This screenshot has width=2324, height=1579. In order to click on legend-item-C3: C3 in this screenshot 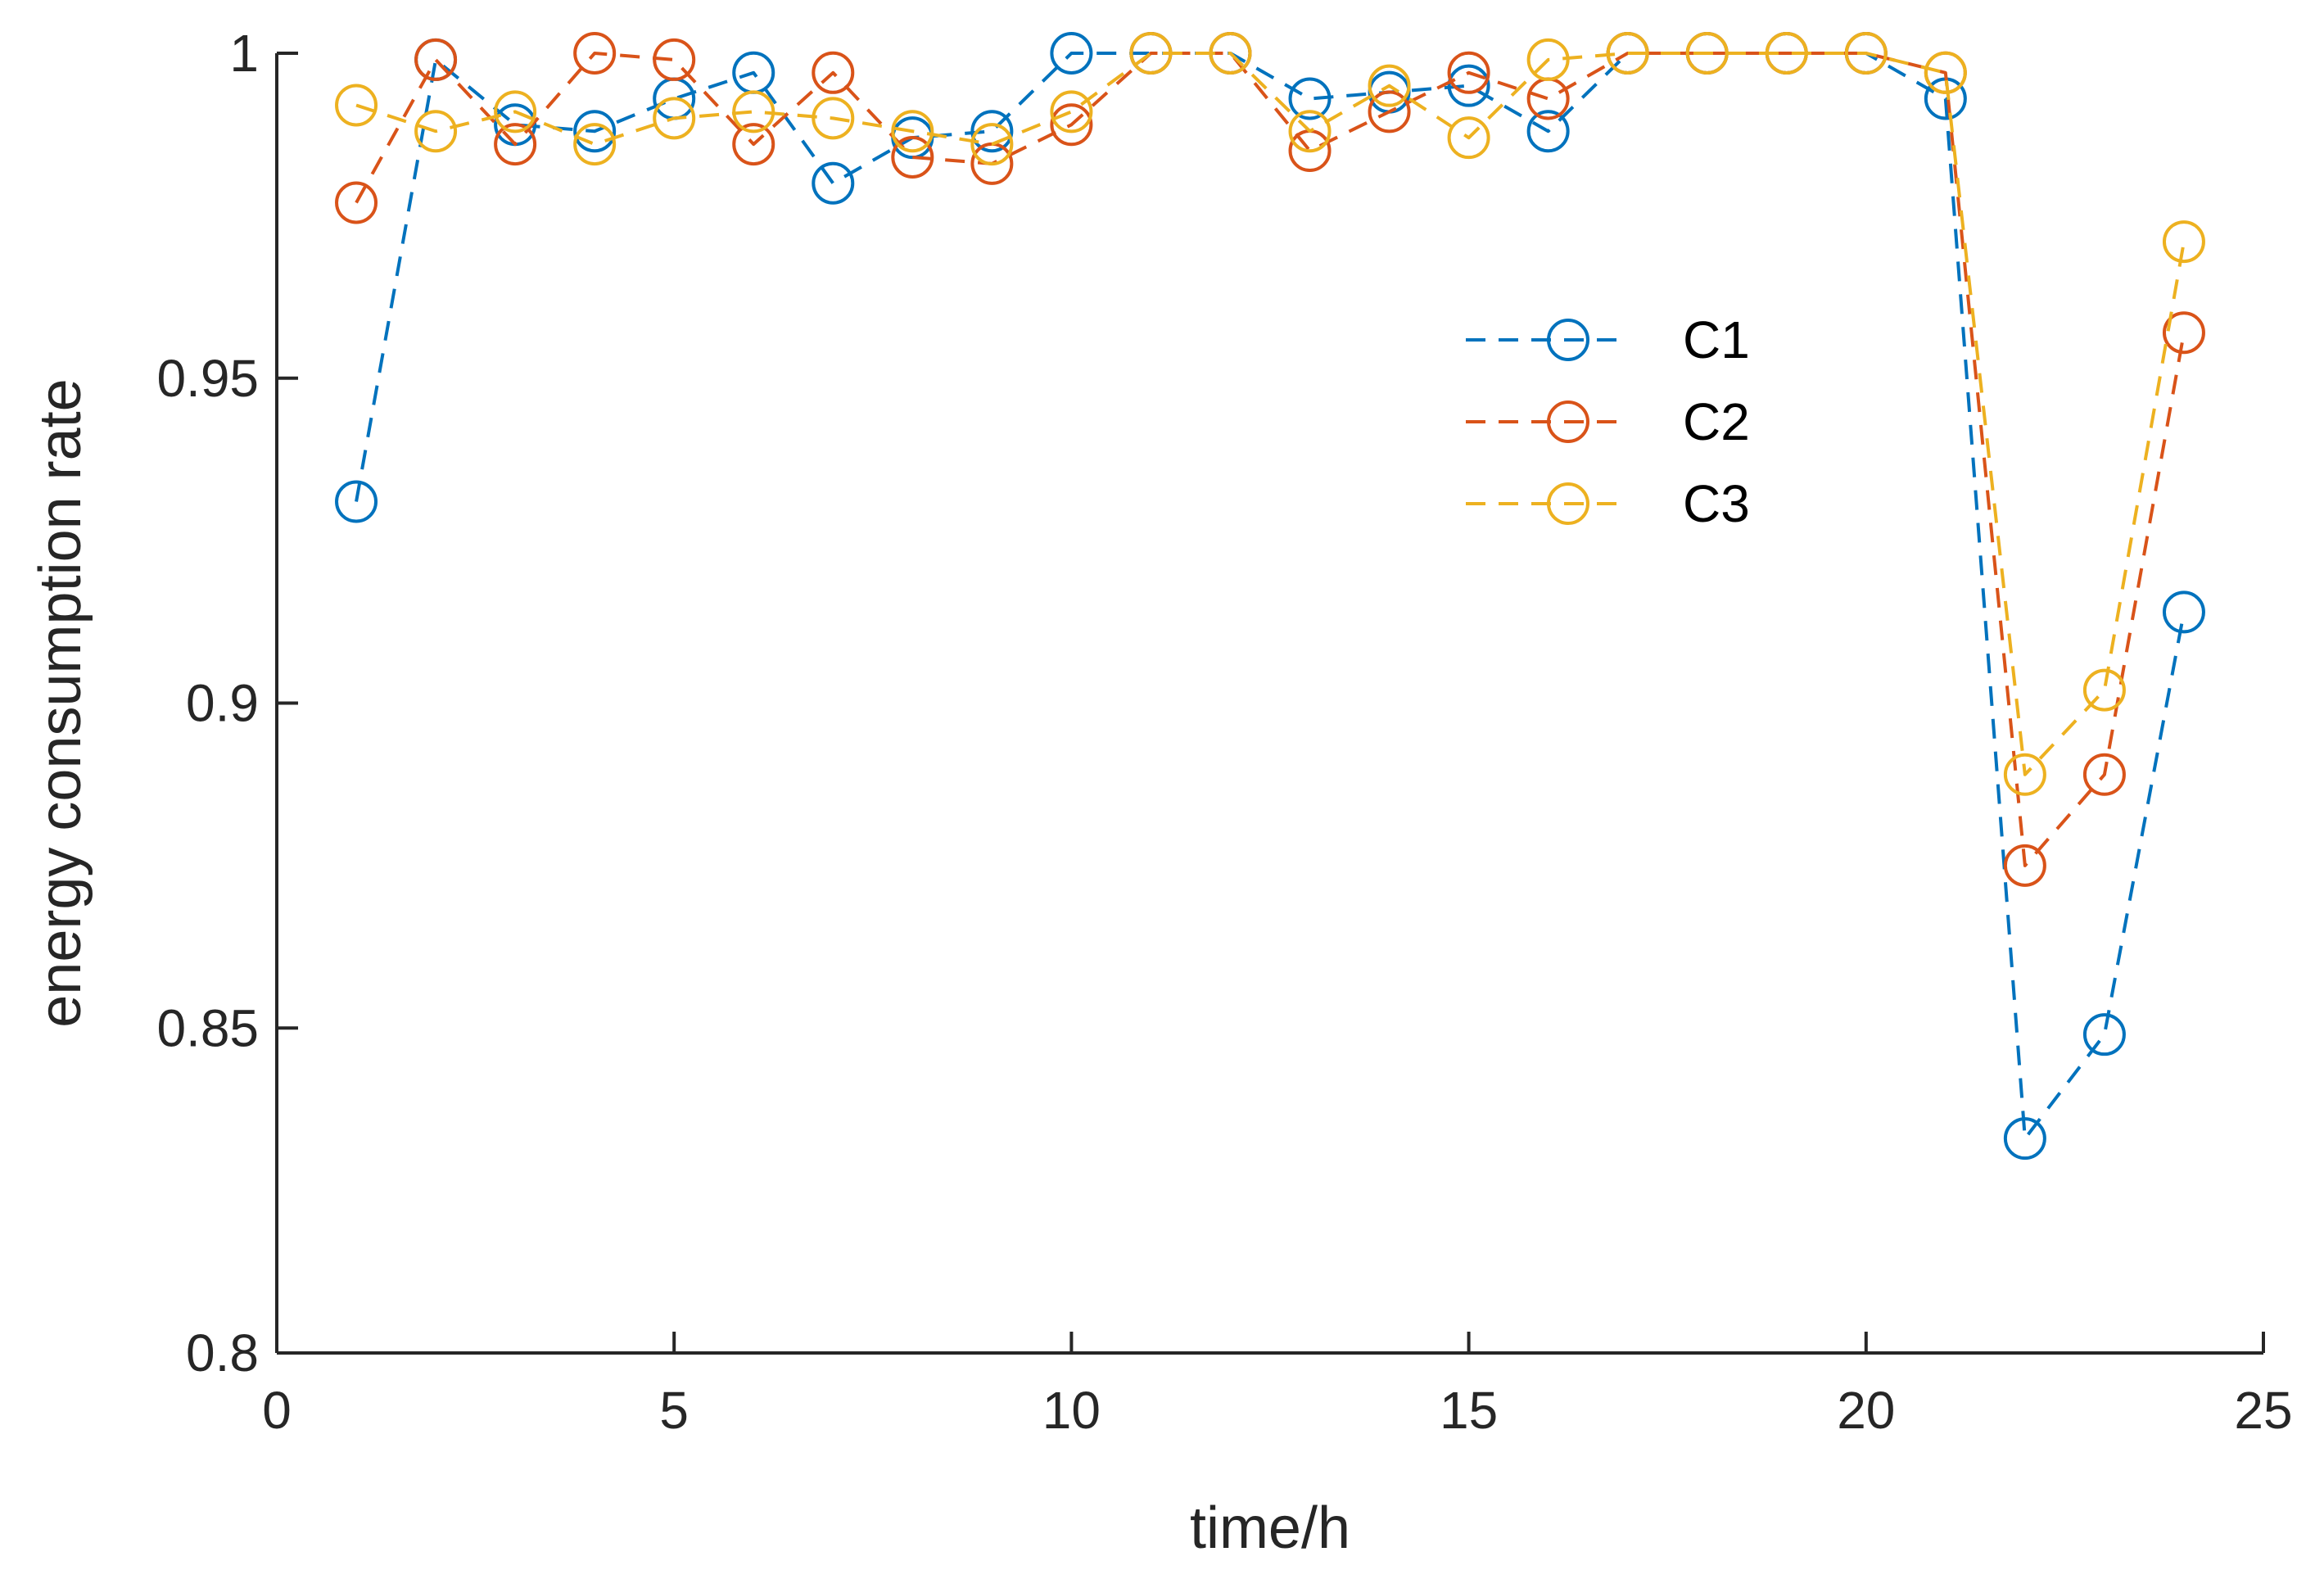, I will do `click(1608, 503)`.